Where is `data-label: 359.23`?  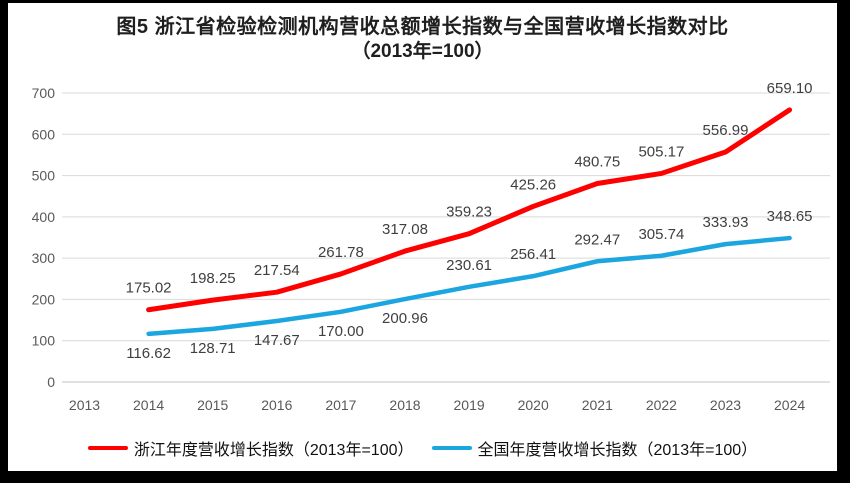 data-label: 359.23 is located at coordinates (469, 212).